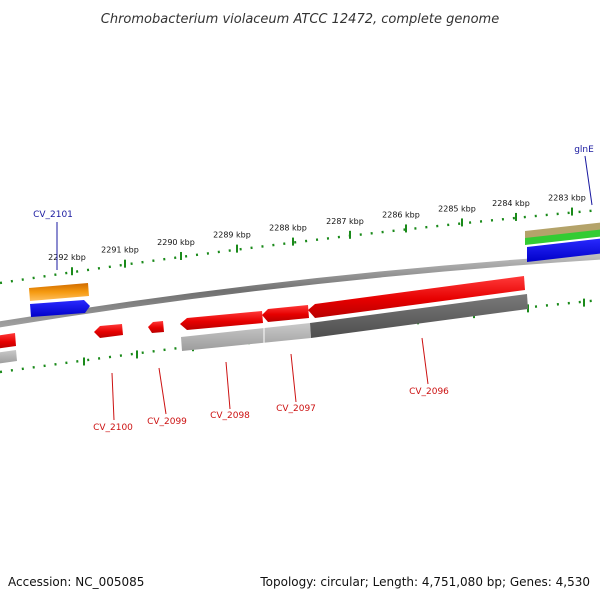  Describe the element at coordinates (230, 416) in the screenshot. I see `gene-label-cv2098: CV_2098` at that location.